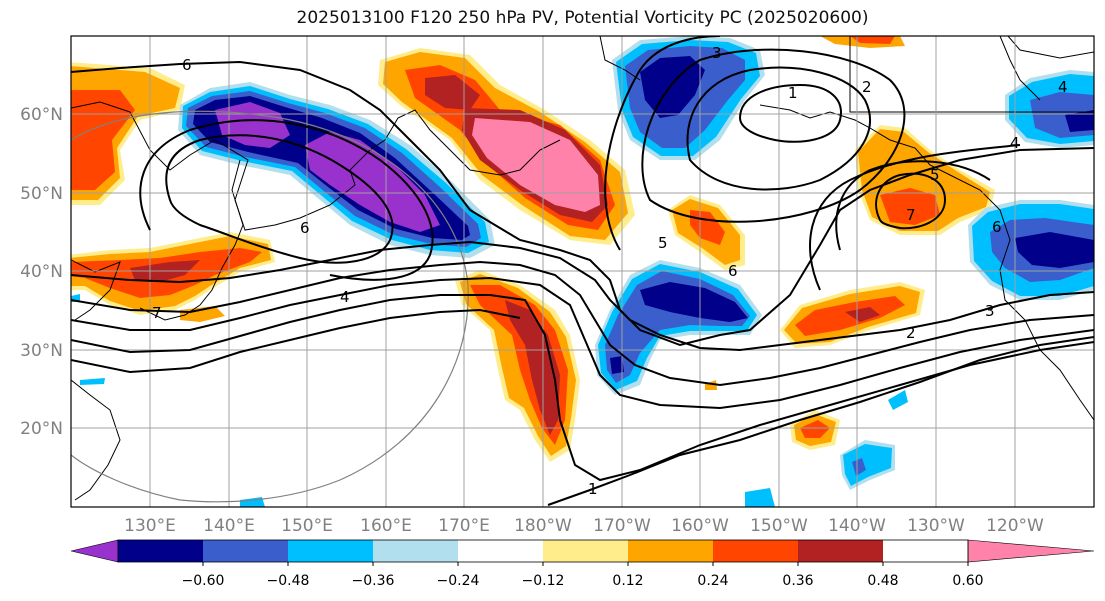 This screenshot has height=601, width=1105. What do you see at coordinates (543, 526) in the screenshot?
I see `lon-label: 180°W` at bounding box center [543, 526].